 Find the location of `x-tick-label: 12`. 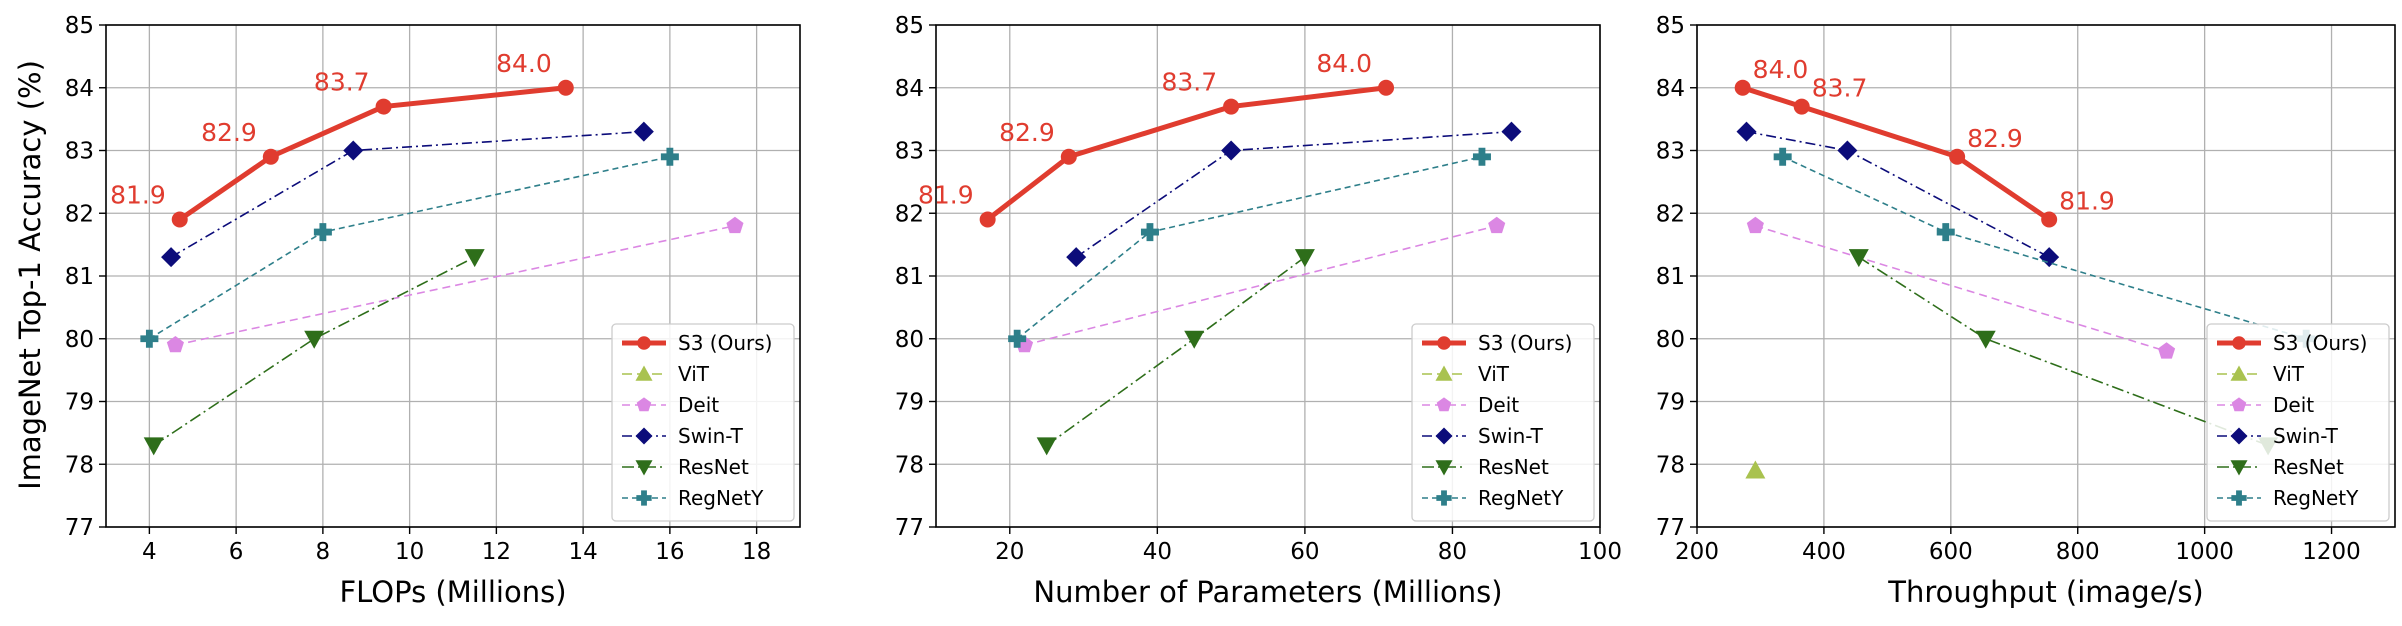

x-tick-label: 12 is located at coordinates (496, 552).